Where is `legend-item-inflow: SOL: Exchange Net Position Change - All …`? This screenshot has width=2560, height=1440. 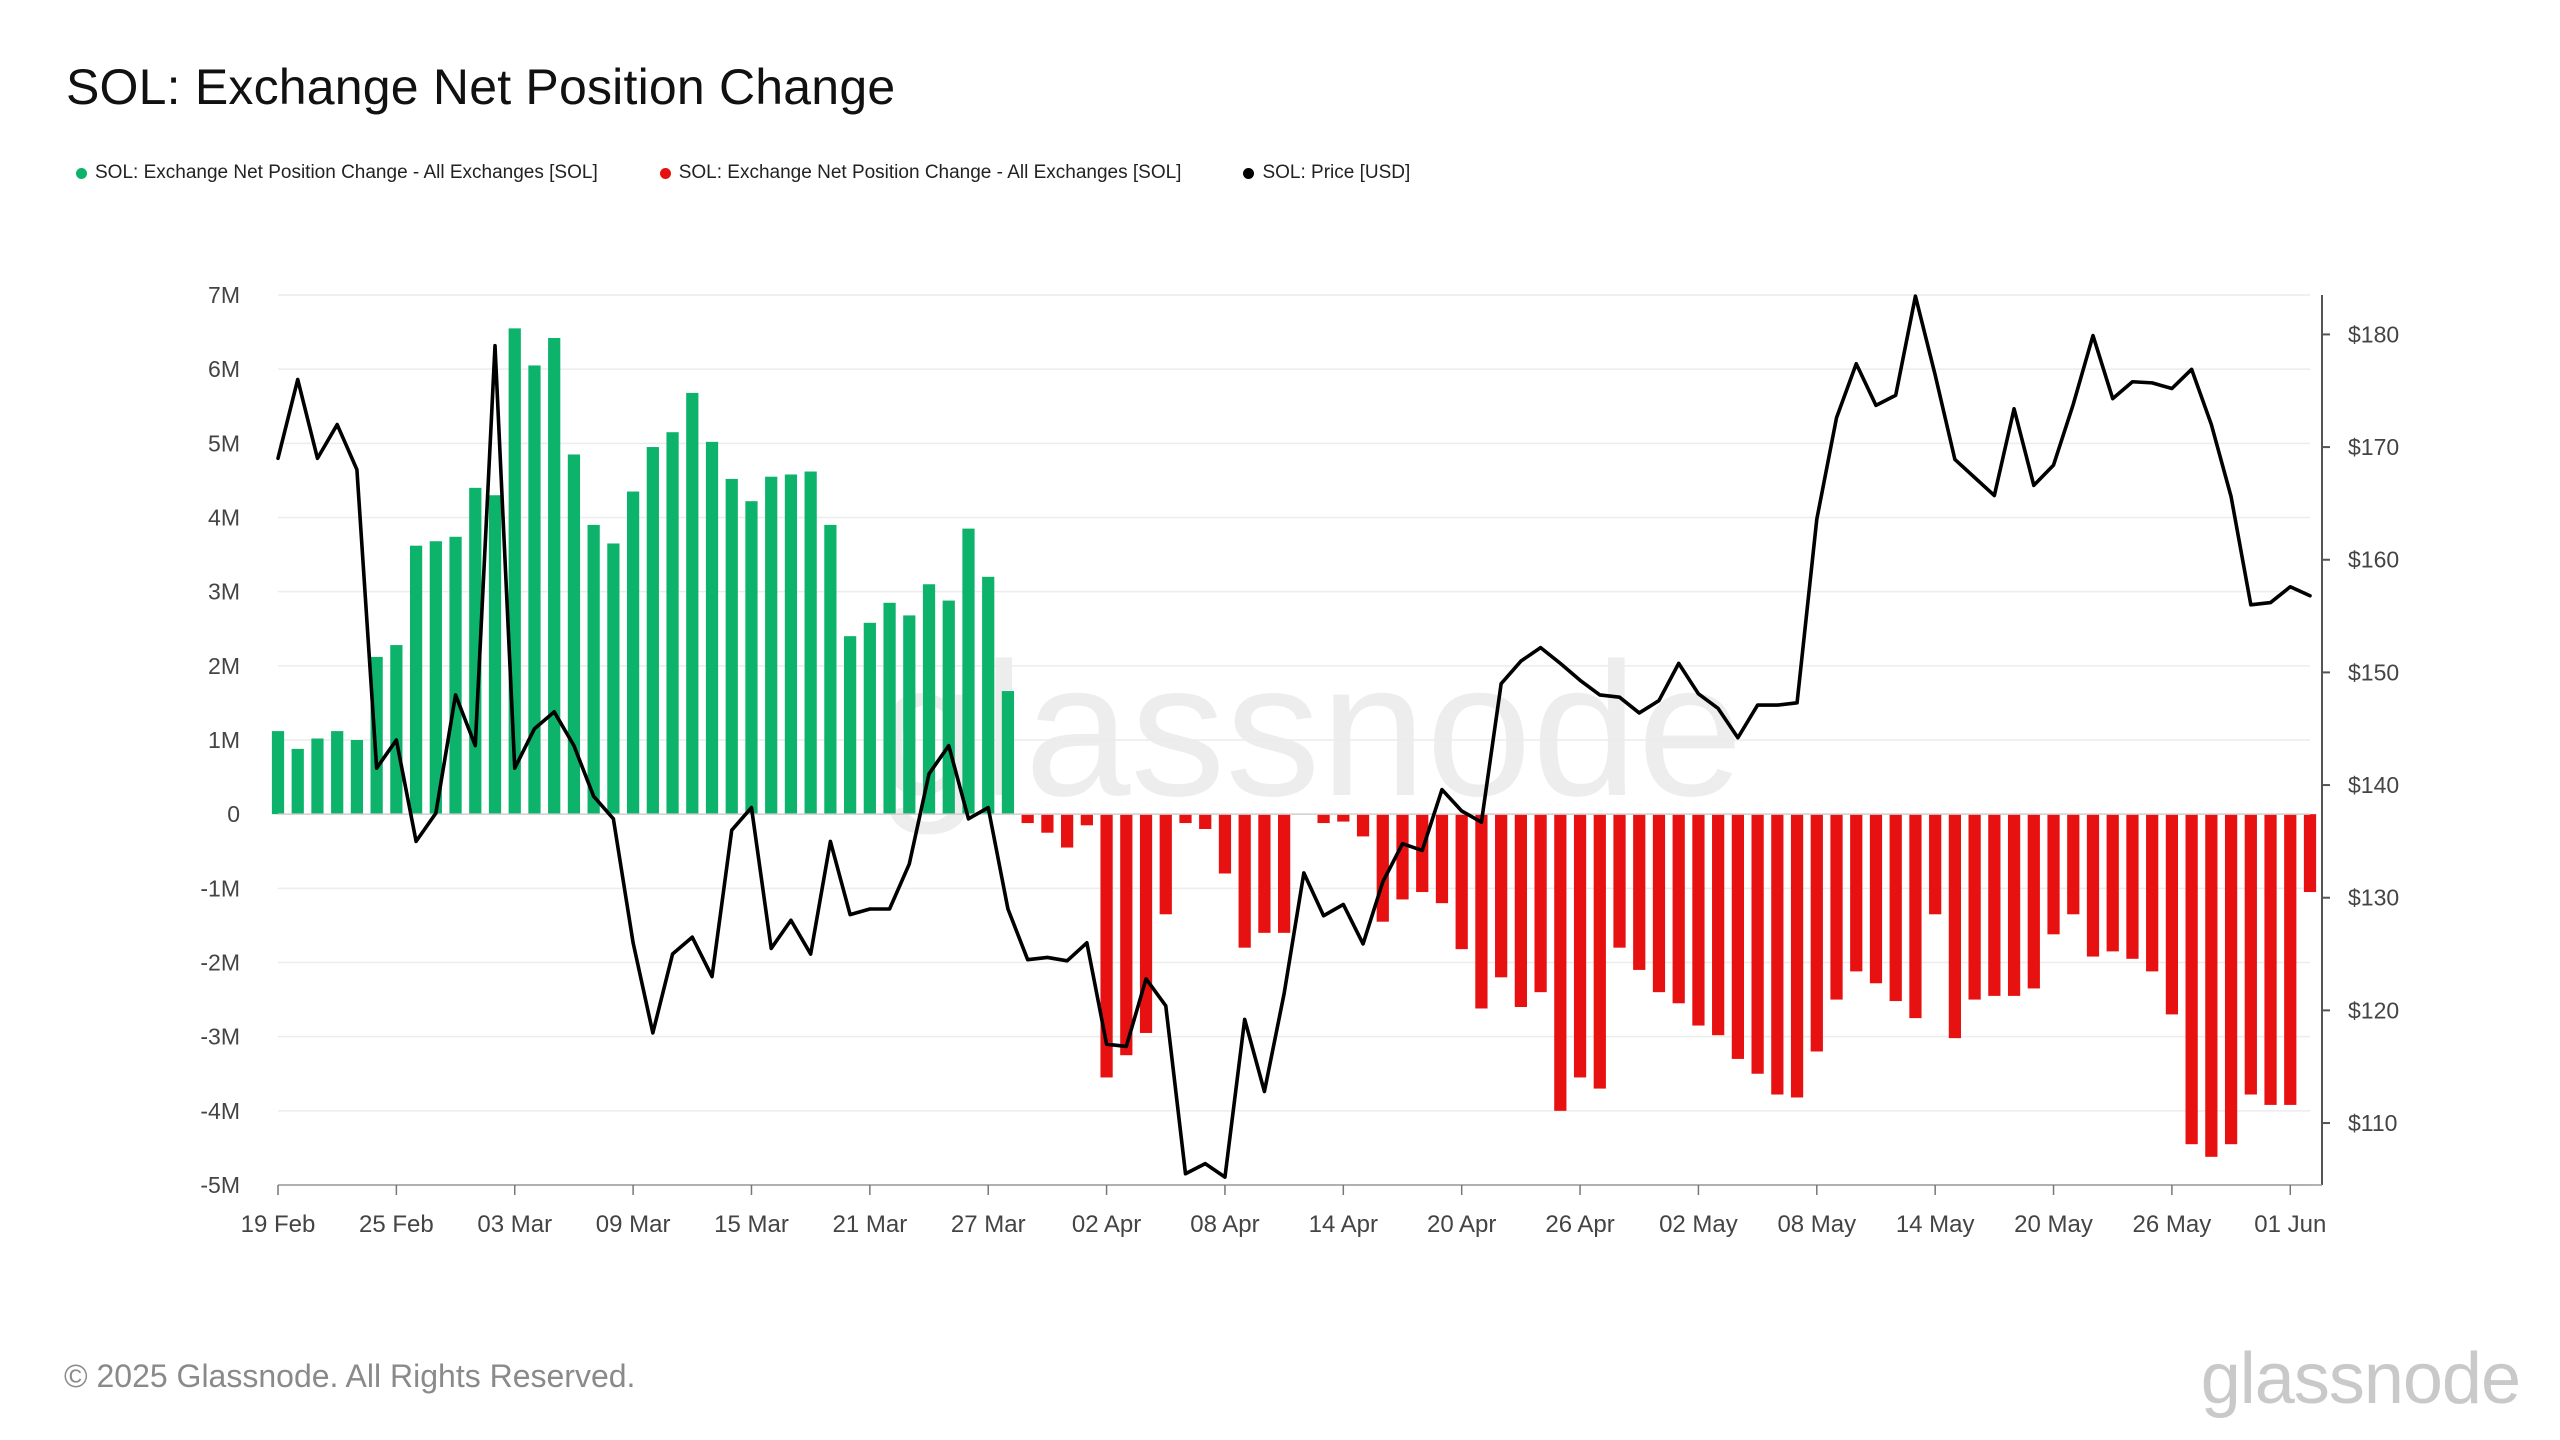 legend-item-inflow: SOL: Exchange Net Position Change - All … is located at coordinates (337, 173).